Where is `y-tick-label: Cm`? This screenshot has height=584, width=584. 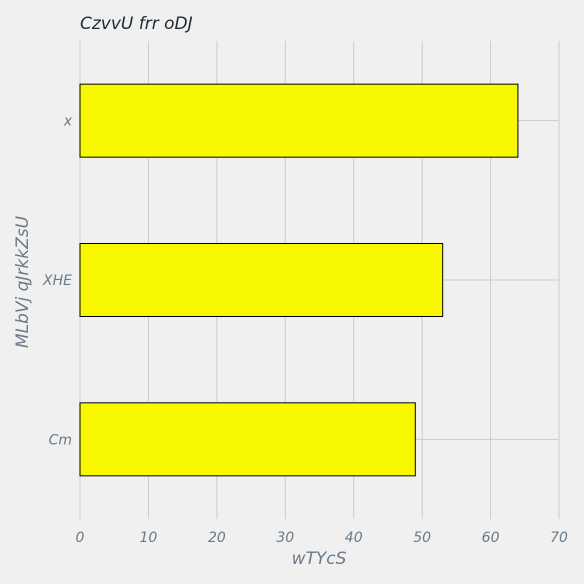 y-tick-label: Cm is located at coordinates (60, 440).